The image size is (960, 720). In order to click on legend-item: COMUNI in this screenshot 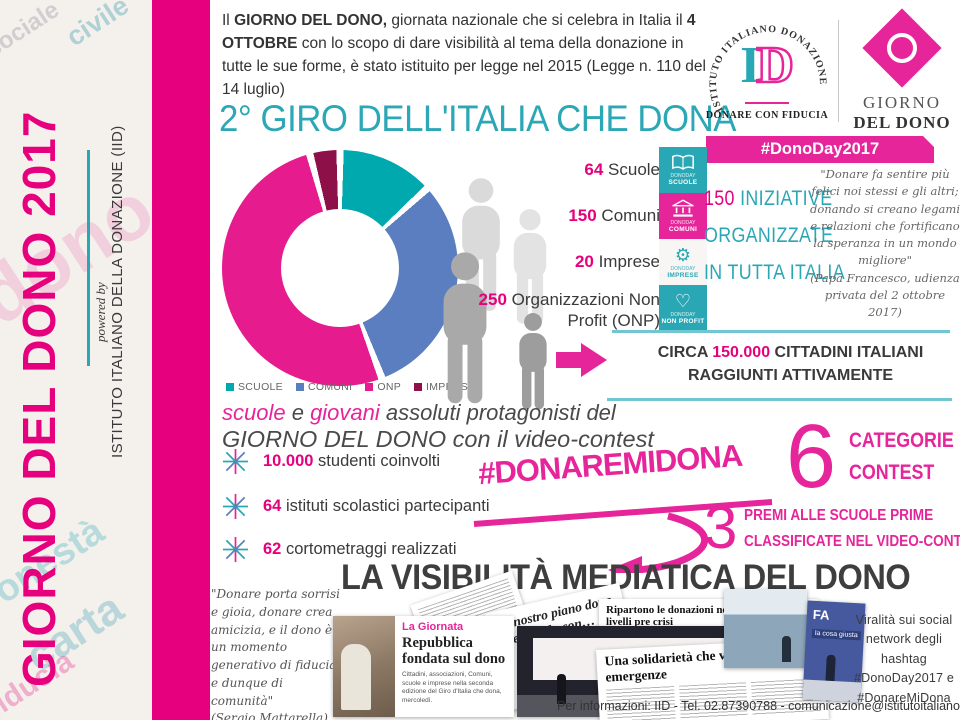, I will do `click(324, 387)`.